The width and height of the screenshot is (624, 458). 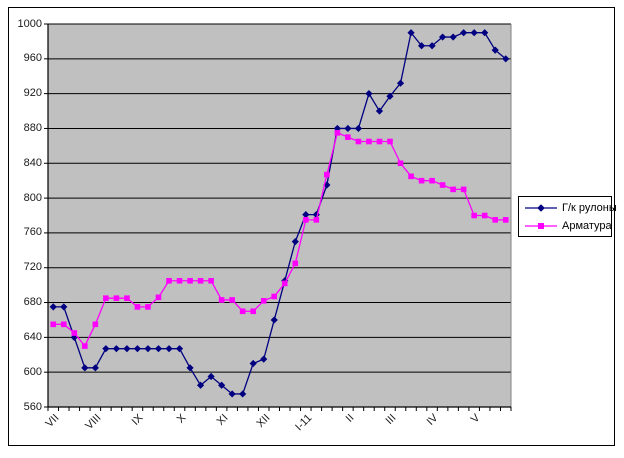 What do you see at coordinates (589, 207) in the screenshot?
I see `legend-label-gk-rulony: Г/к рулоны` at bounding box center [589, 207].